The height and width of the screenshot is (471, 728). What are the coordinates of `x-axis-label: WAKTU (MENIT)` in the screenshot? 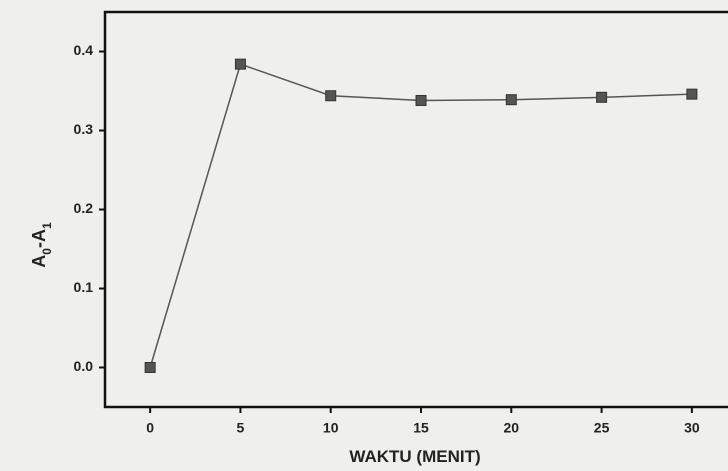 It's located at (414, 456).